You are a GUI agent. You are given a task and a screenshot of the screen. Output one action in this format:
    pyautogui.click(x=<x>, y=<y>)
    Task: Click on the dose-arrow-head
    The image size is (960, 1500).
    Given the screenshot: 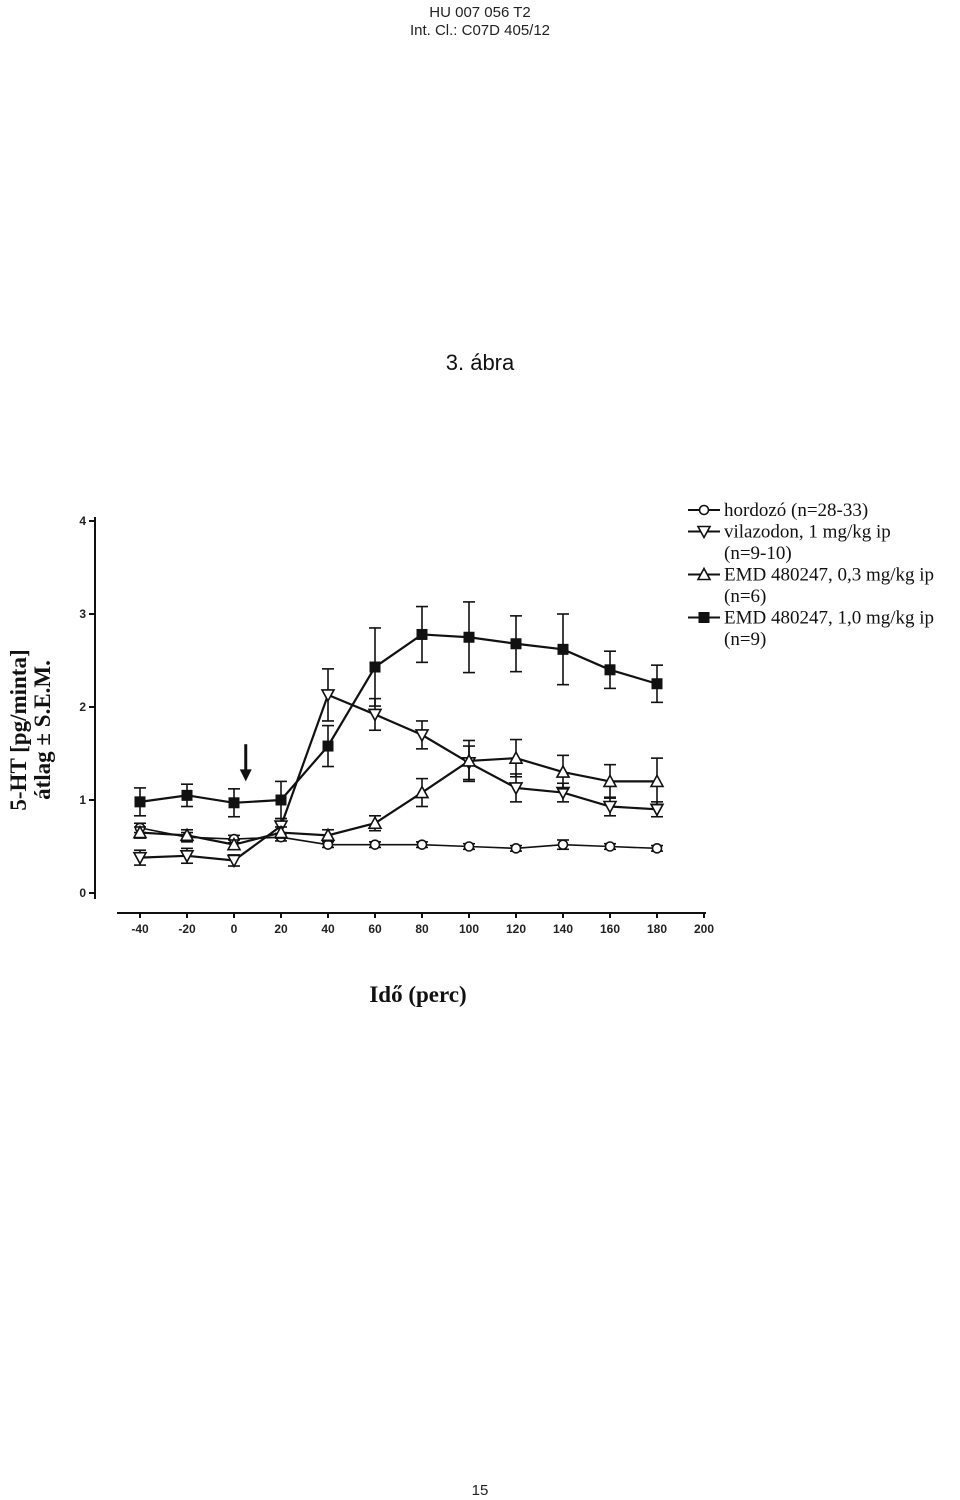 What is the action you would take?
    pyautogui.click(x=245, y=775)
    